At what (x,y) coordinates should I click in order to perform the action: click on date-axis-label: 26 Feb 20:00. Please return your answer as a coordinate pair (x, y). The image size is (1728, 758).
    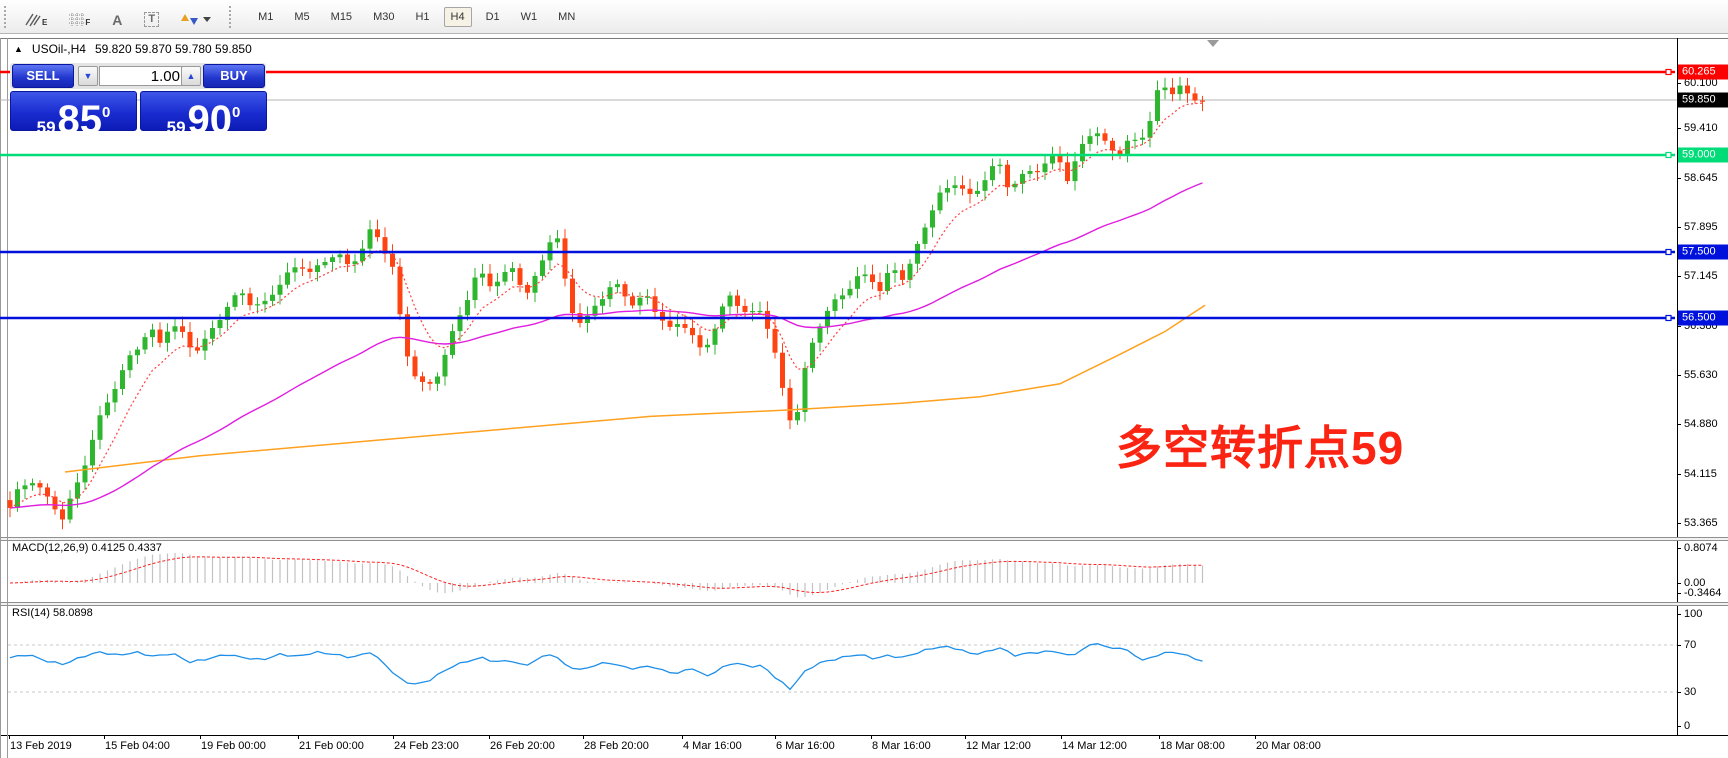
    Looking at the image, I should click on (522, 746).